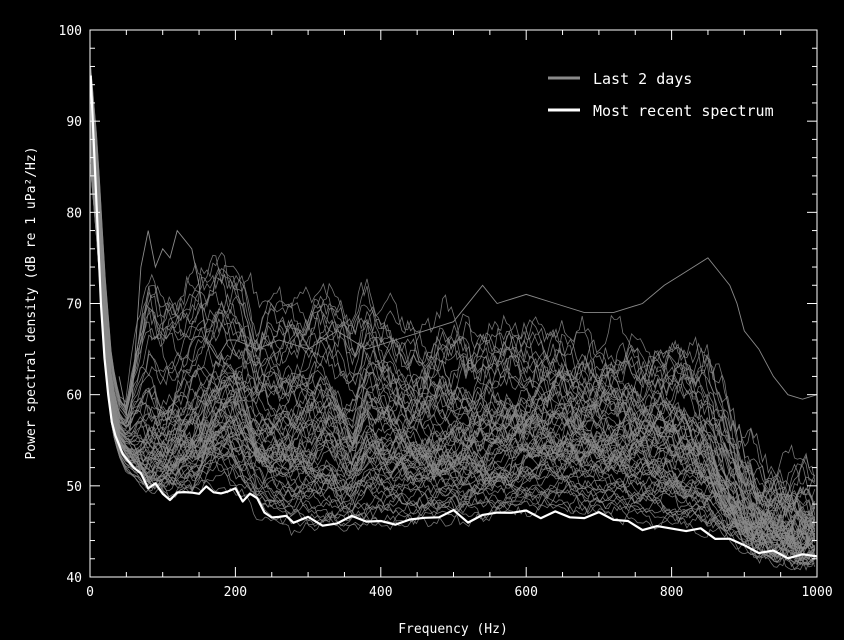 The width and height of the screenshot is (844, 640). What do you see at coordinates (683, 111) in the screenshot?
I see `legend-label-recent: Most recent spectrum` at bounding box center [683, 111].